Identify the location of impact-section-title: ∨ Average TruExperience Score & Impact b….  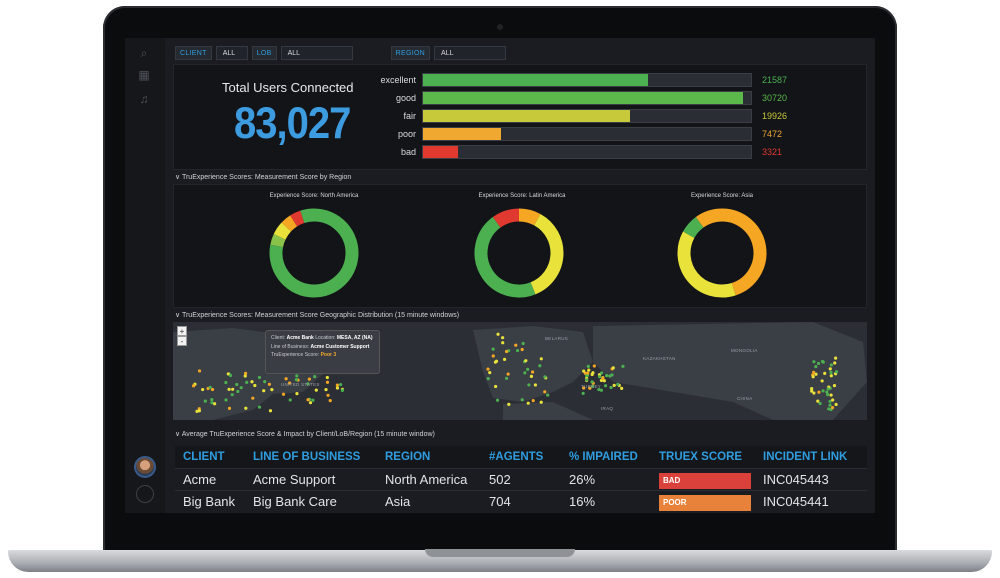
(305, 434).